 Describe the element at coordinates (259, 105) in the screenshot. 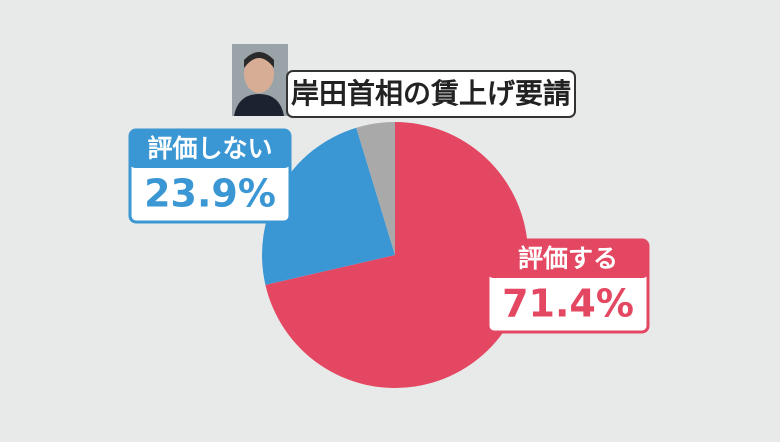

I see `portrait-suit` at that location.